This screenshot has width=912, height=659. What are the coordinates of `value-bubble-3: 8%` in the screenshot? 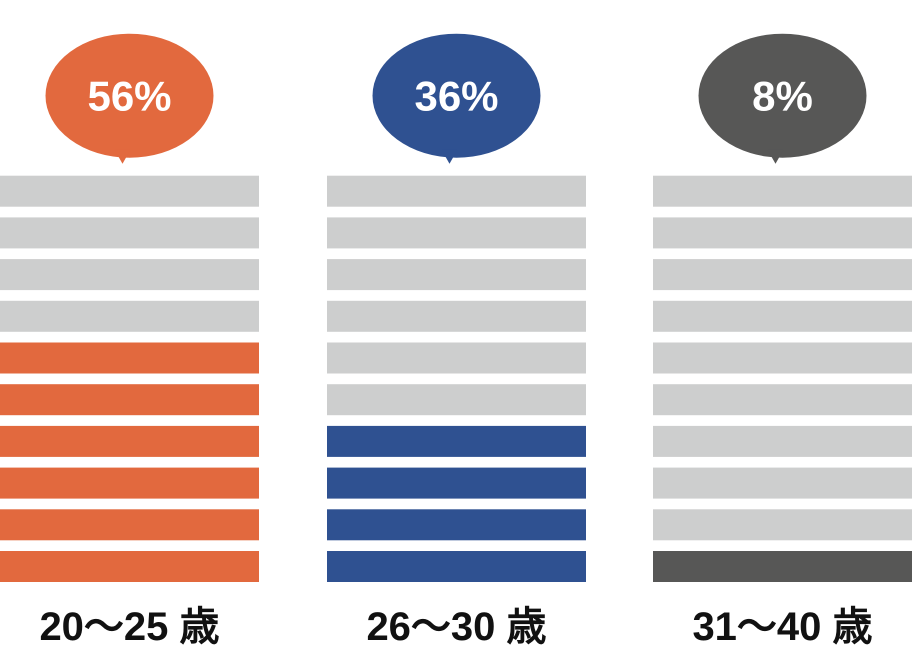 It's located at (782, 98).